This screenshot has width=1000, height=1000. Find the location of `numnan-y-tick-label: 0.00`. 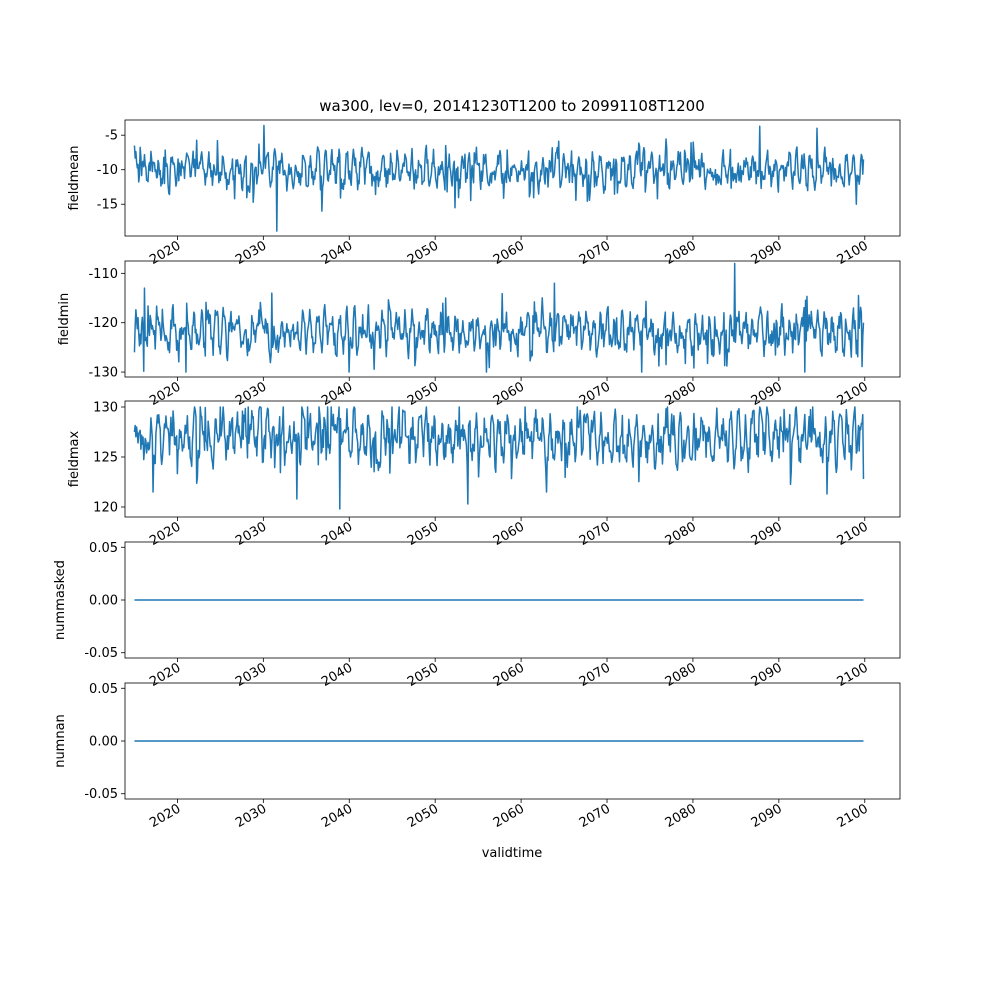

numnan-y-tick-label: 0.00 is located at coordinates (103, 742).